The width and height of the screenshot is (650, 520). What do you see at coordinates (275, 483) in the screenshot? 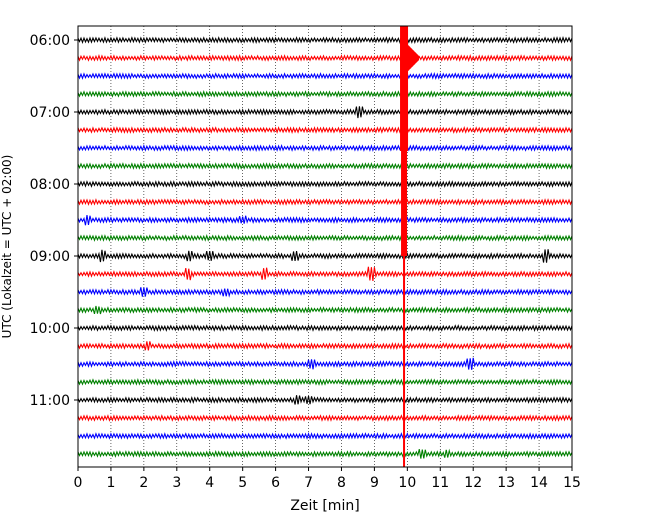
I see `x-tick-label-6: 6` at bounding box center [275, 483].